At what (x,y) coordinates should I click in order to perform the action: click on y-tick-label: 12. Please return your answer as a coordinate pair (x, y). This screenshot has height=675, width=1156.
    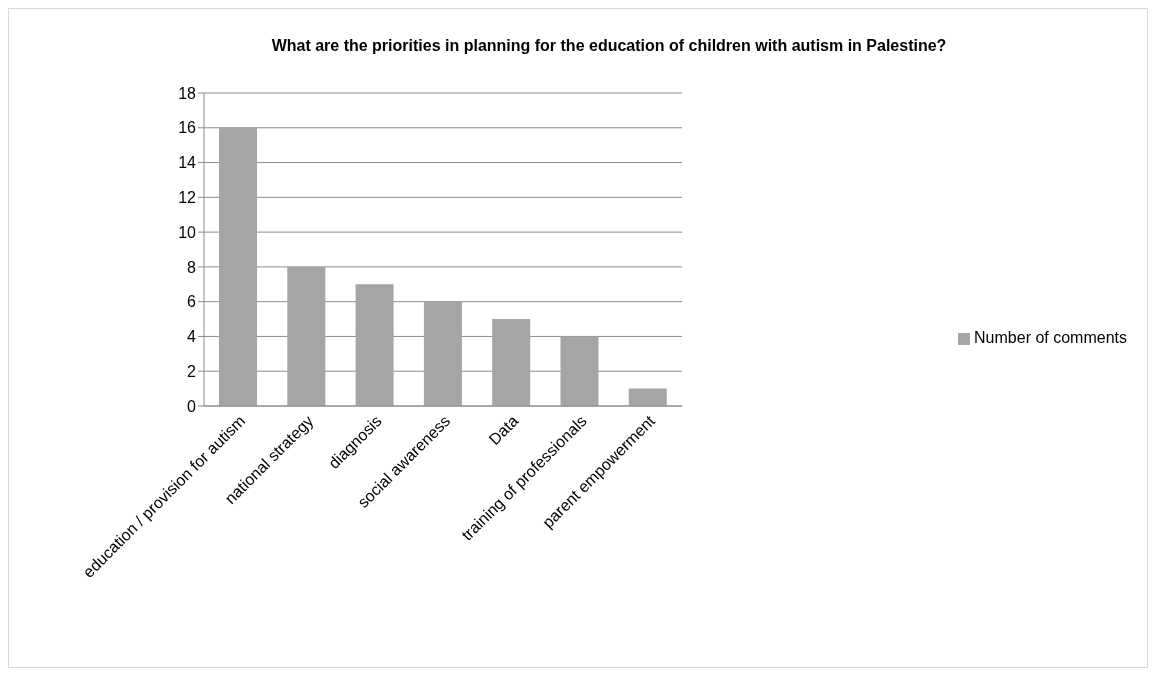
    Looking at the image, I should click on (187, 198).